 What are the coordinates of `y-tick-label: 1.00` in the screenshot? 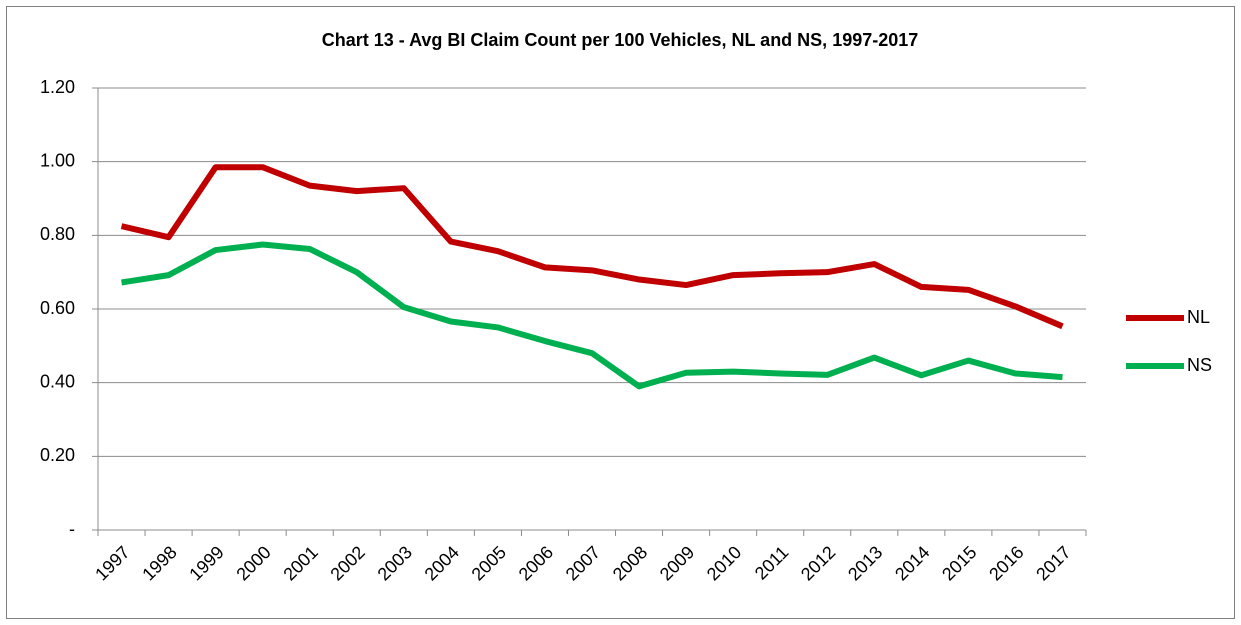 It's located at (57, 160).